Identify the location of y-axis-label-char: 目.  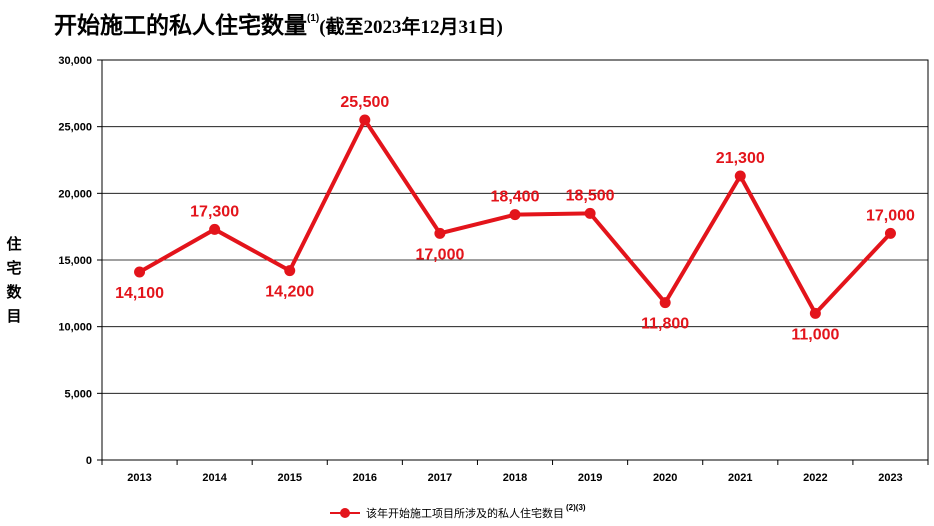
(14, 316).